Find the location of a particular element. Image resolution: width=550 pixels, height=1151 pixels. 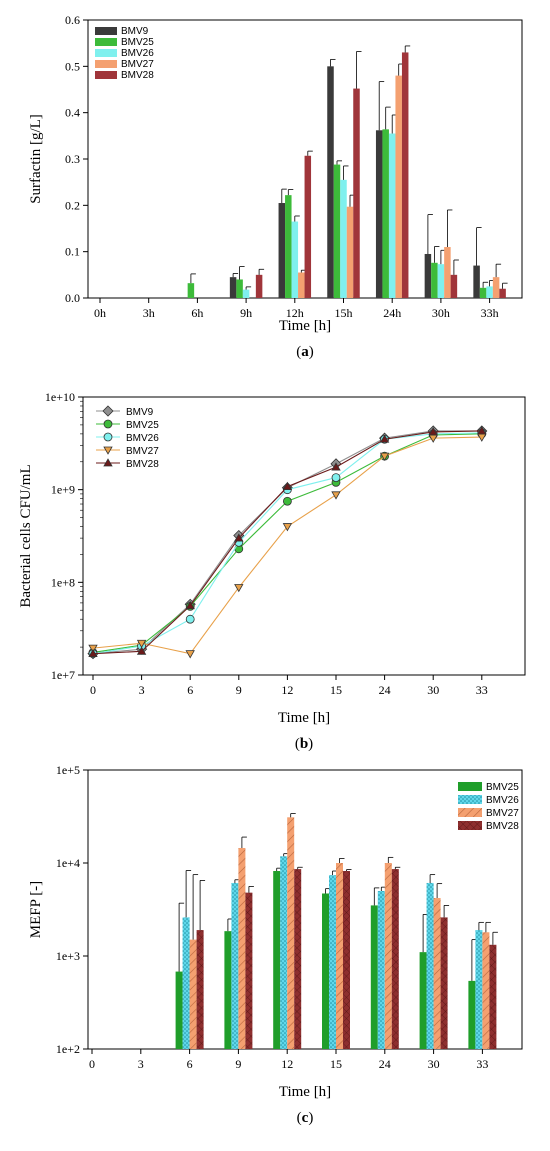

y-axis-label: MEFP [-] is located at coordinates (36, 909).